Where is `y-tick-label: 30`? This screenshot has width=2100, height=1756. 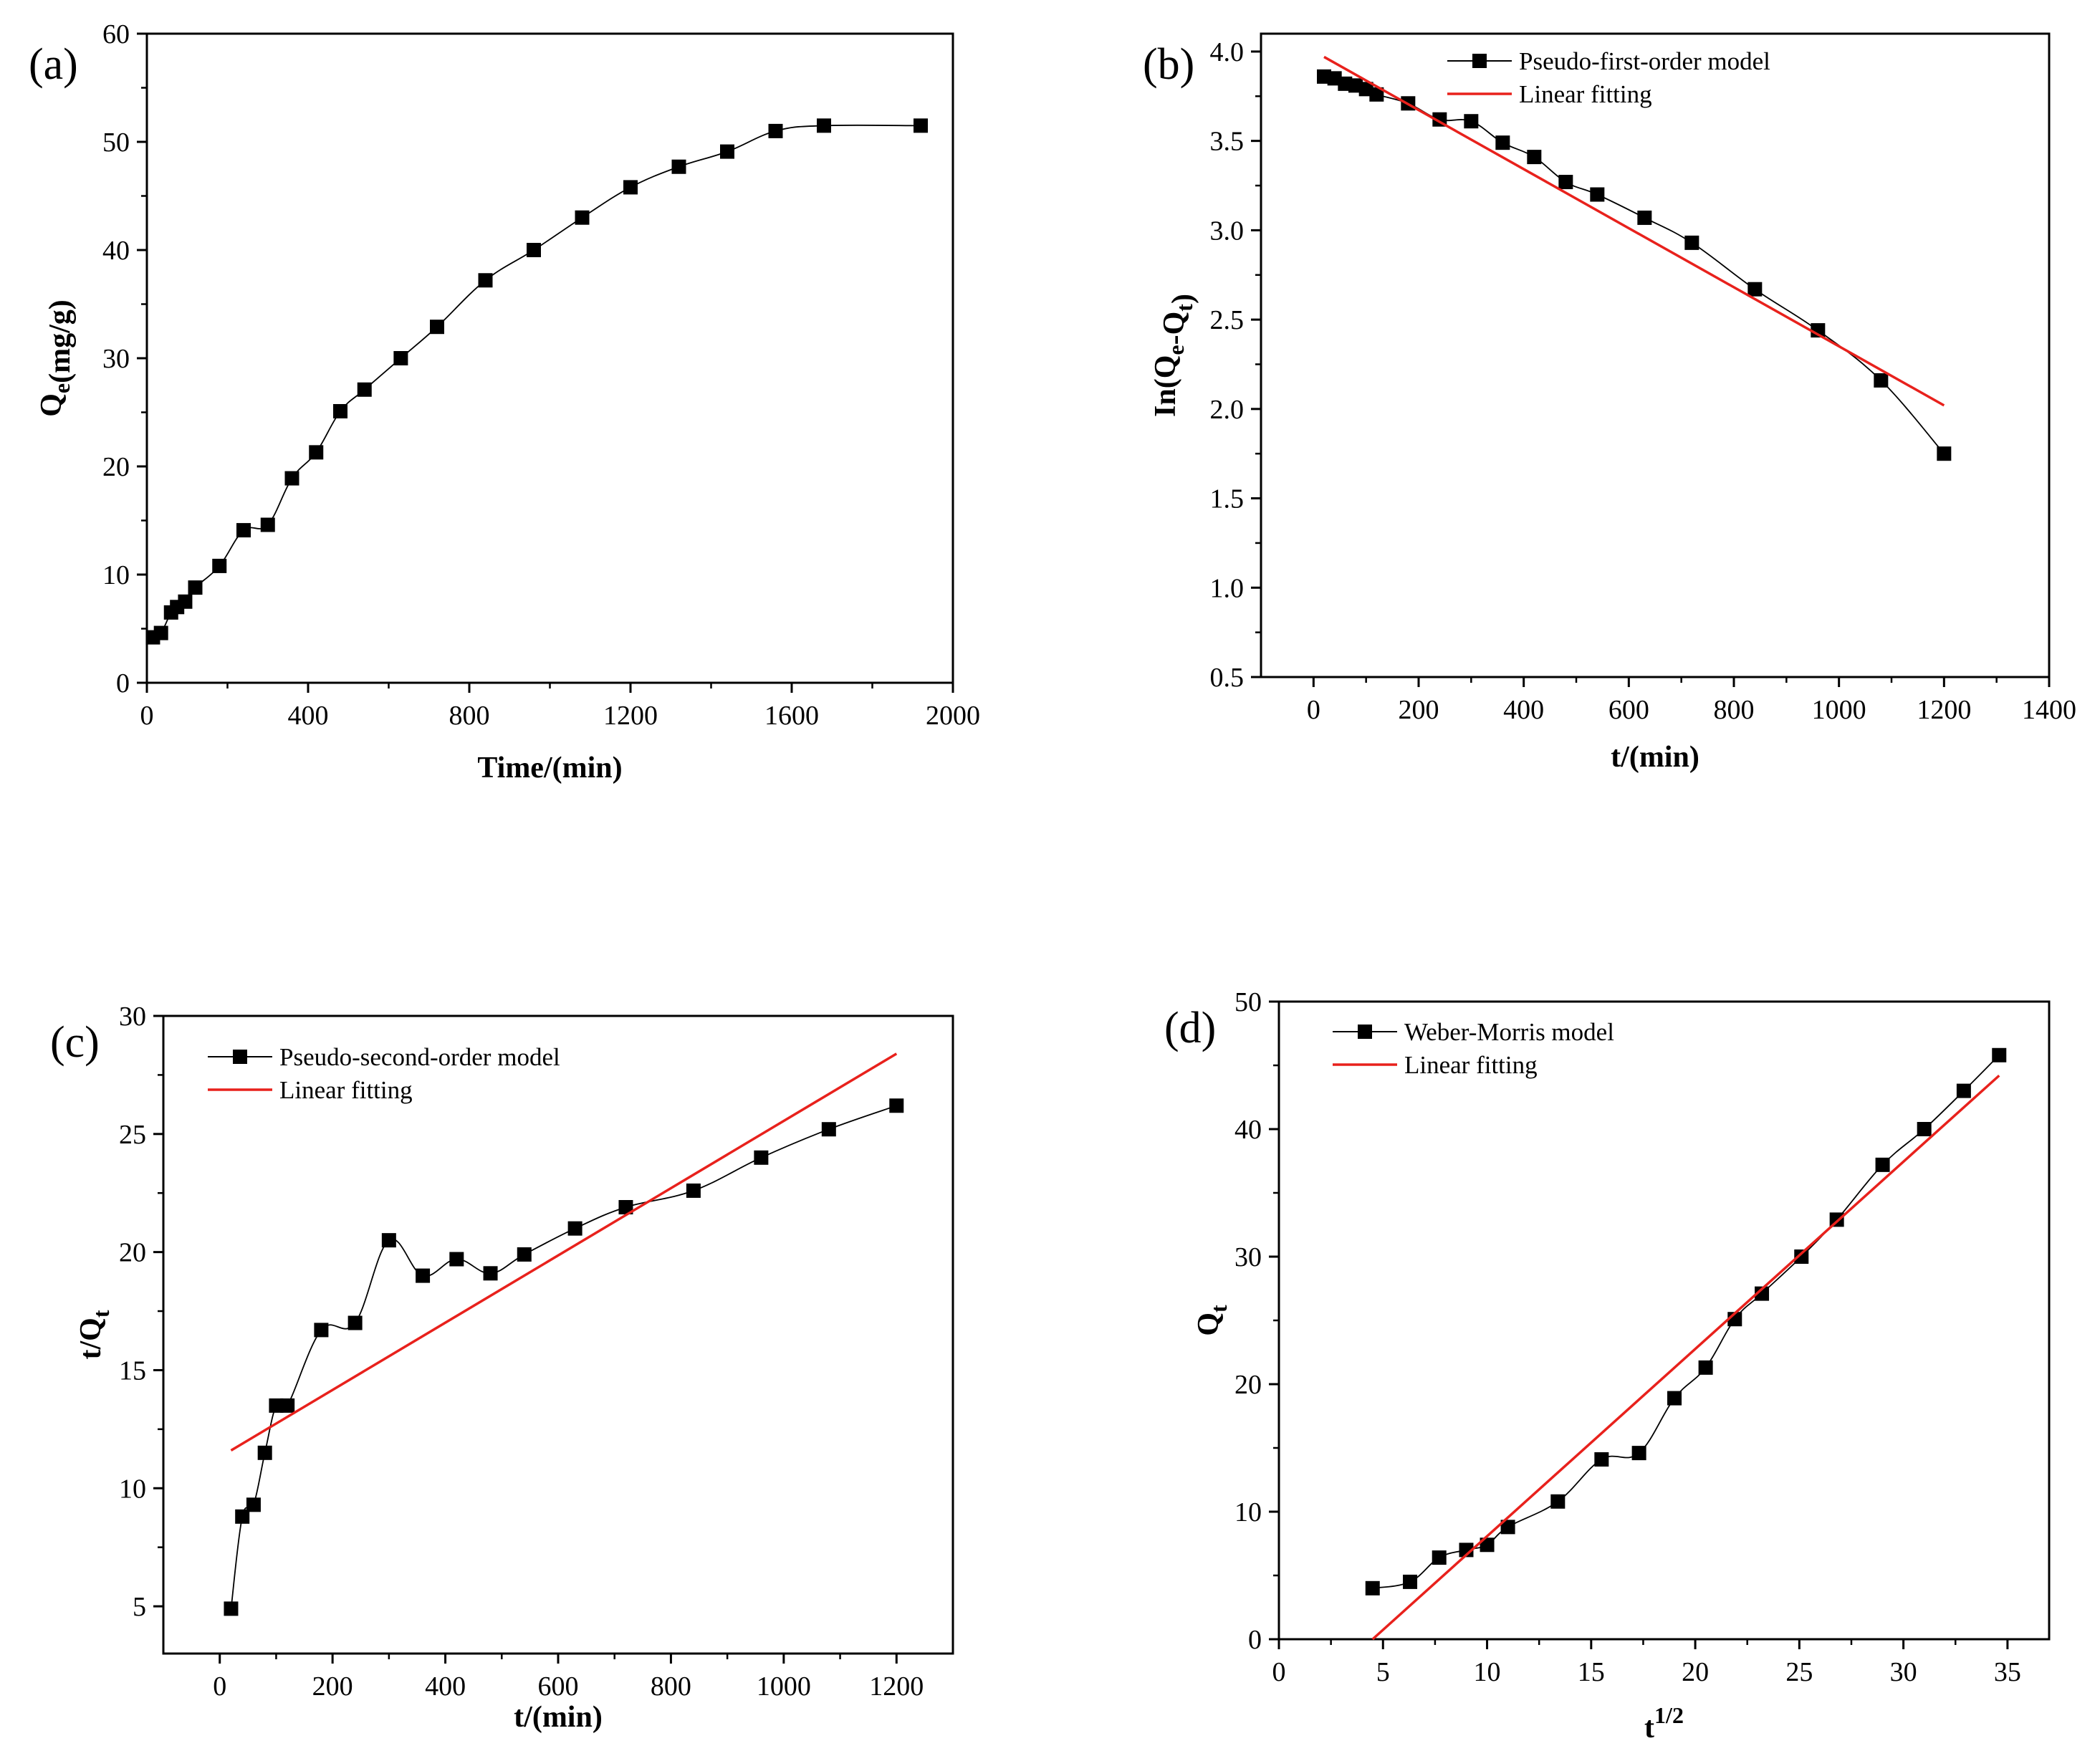
y-tick-label: 30 is located at coordinates (116, 359).